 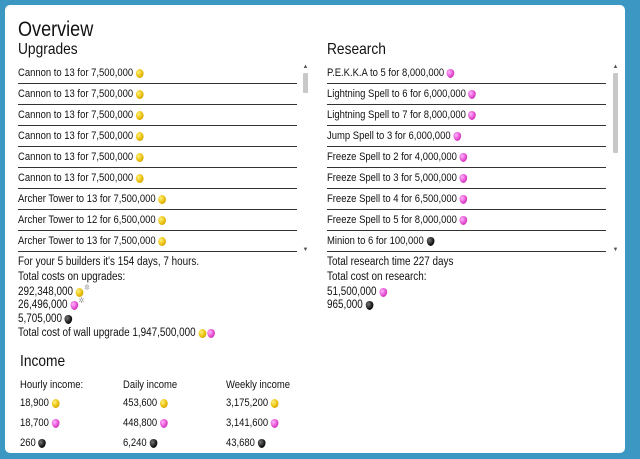 I want to click on list-item: Lightning Spell to 7 for 8,000,000, so click(x=466, y=116).